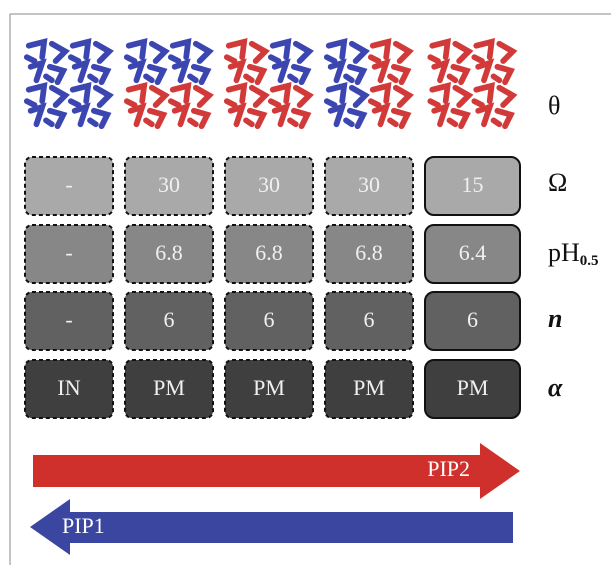 This screenshot has width=611, height=565. I want to click on cell-value: 6.4, so click(473, 252).